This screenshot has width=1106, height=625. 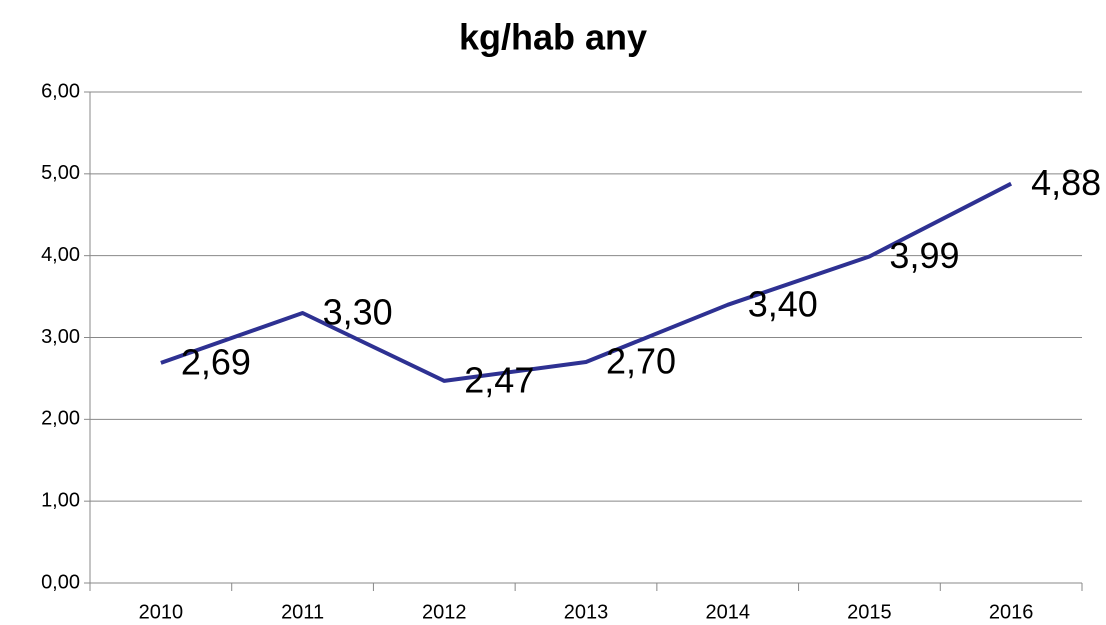 What do you see at coordinates (924, 255) in the screenshot?
I see `data-label: 3,99` at bounding box center [924, 255].